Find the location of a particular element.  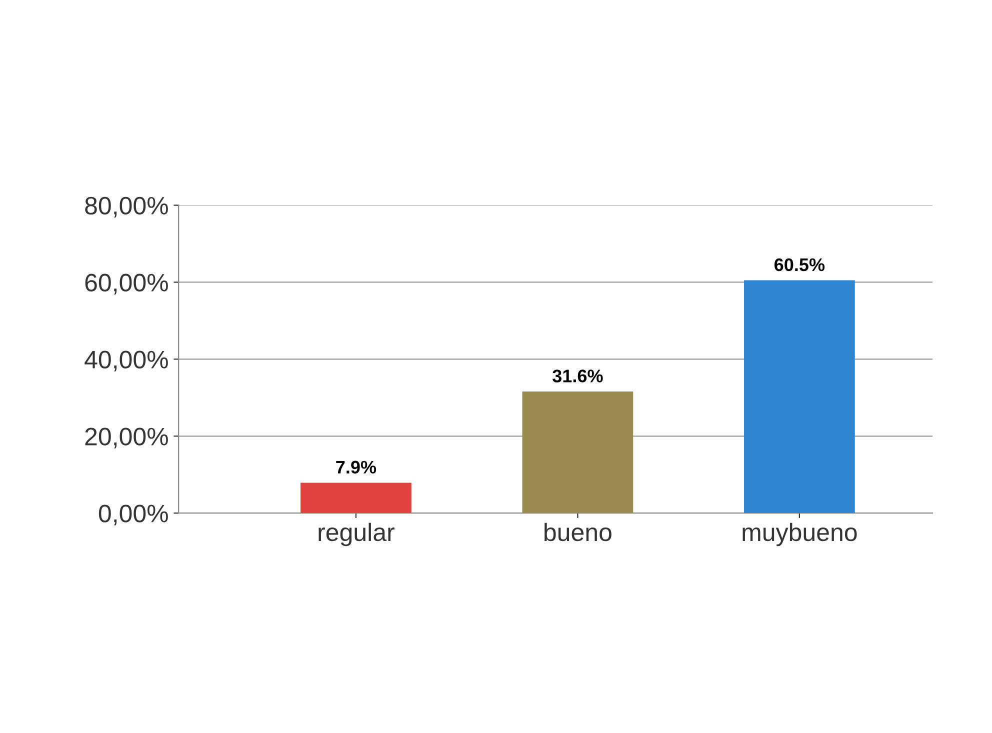

data-label: 7.9% is located at coordinates (356, 467).